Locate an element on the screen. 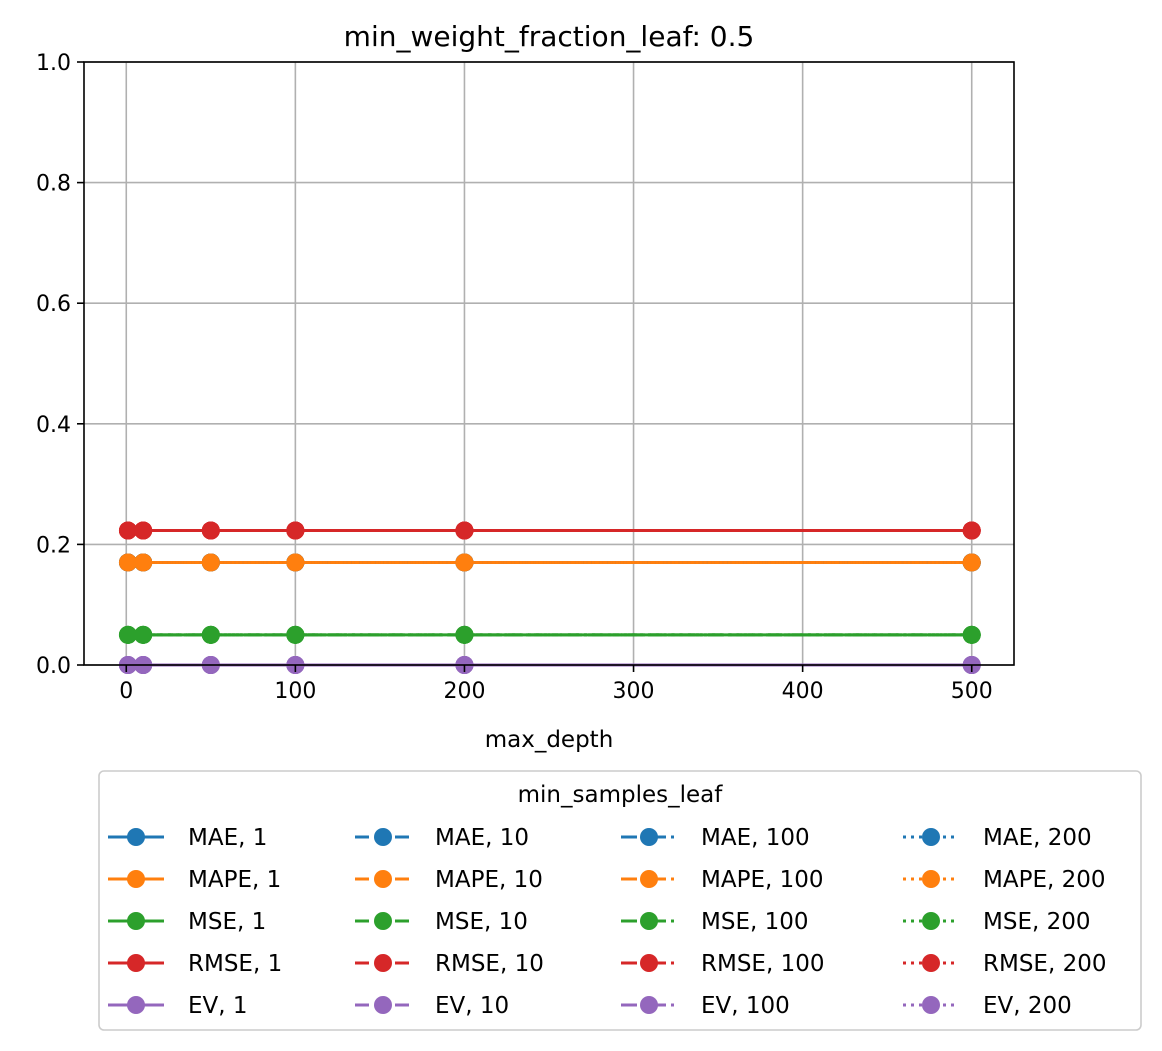  legend-entry: MAPE, 10 is located at coordinates (449, 880).